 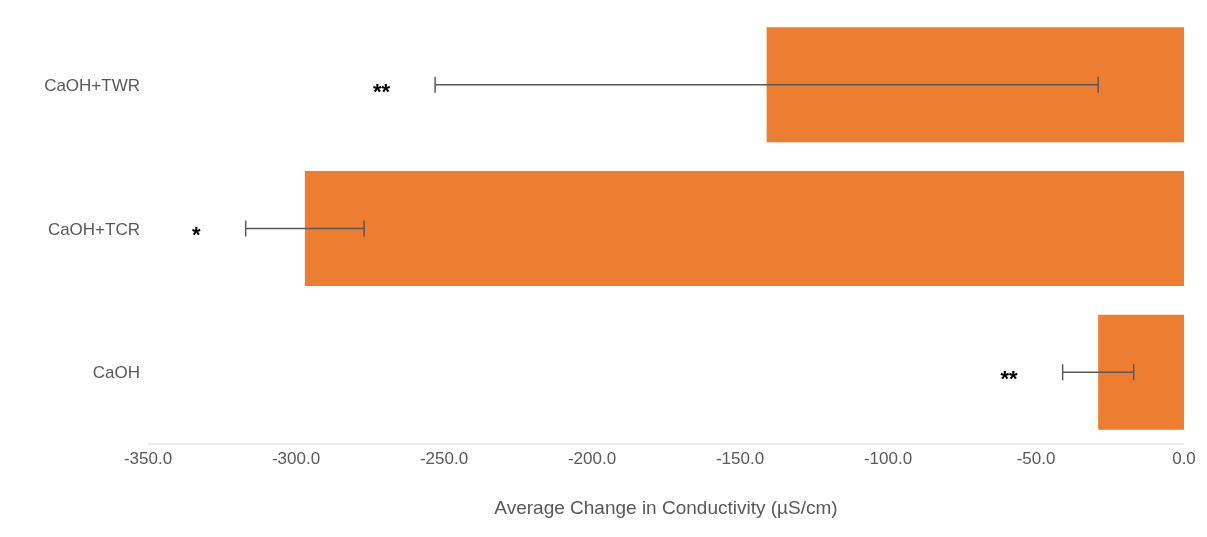 What do you see at coordinates (740, 459) in the screenshot?
I see `x-tick-label: -150.0` at bounding box center [740, 459].